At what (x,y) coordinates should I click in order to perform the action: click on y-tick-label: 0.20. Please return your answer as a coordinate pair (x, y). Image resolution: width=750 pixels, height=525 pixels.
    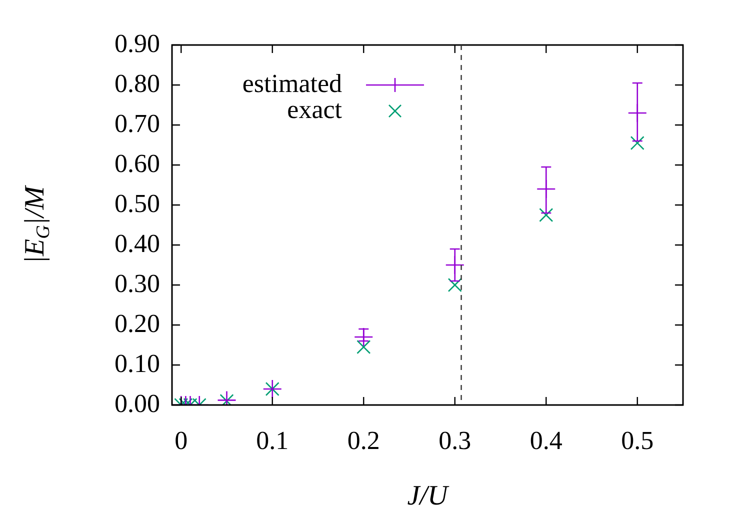
    Looking at the image, I should click on (137, 323).